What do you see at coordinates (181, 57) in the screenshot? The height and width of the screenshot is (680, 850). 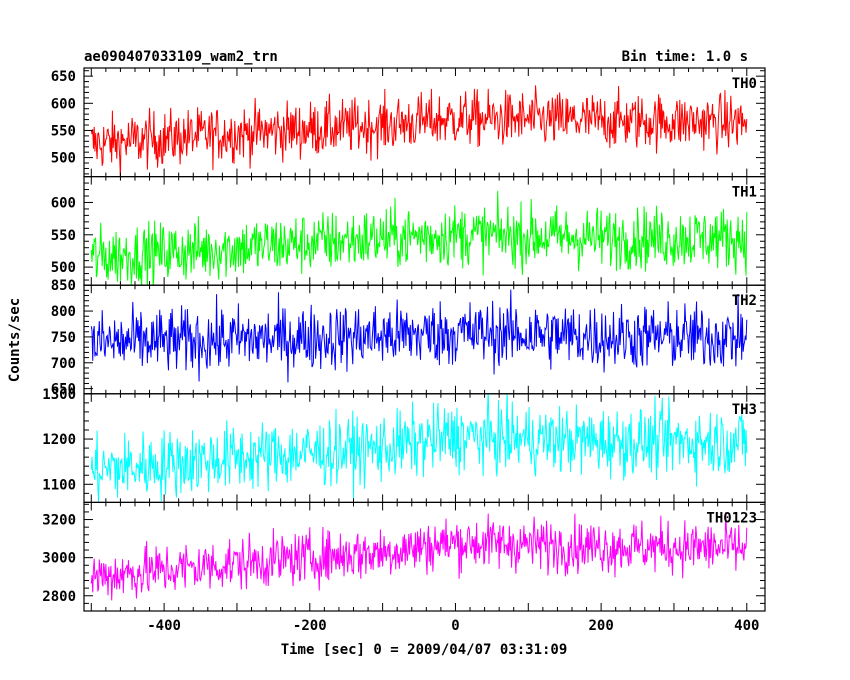 I see `chart-title-left: ae090407033109_wam2_trn` at bounding box center [181, 57].